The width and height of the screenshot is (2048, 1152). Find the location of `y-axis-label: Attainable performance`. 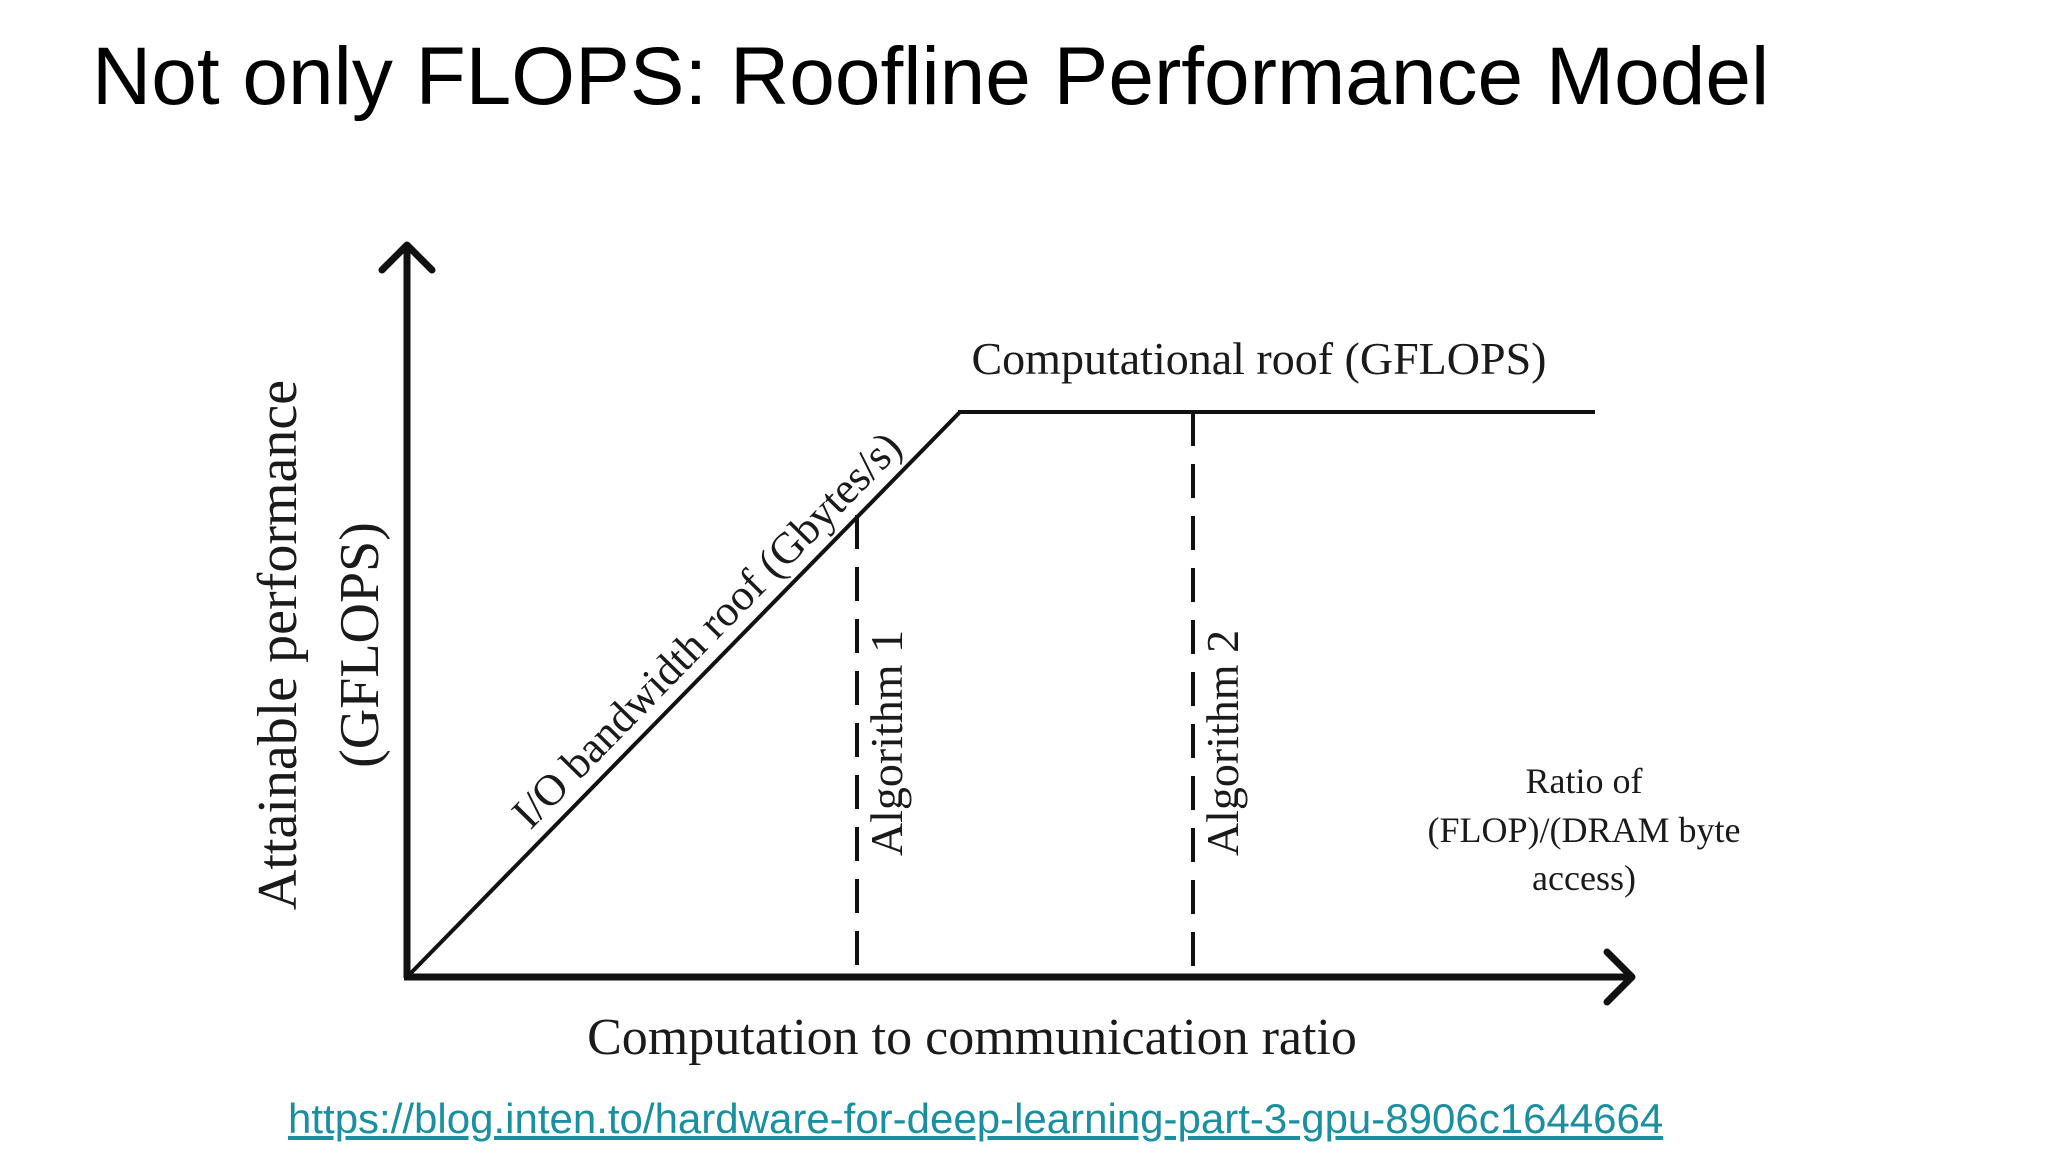

y-axis-label: Attainable performance is located at coordinates (278, 645).